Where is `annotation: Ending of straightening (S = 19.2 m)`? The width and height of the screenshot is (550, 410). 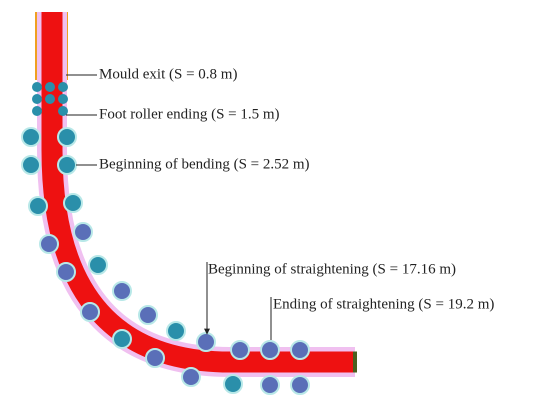 annotation: Ending of straightening (S = 19.2 m) is located at coordinates (383, 304).